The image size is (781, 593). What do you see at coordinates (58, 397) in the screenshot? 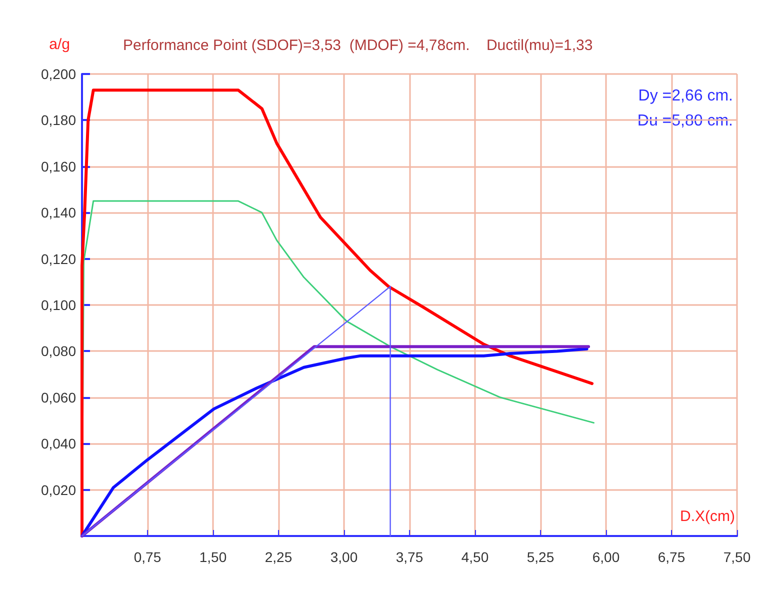
I see `y-tick-label: 0,060` at bounding box center [58, 397].